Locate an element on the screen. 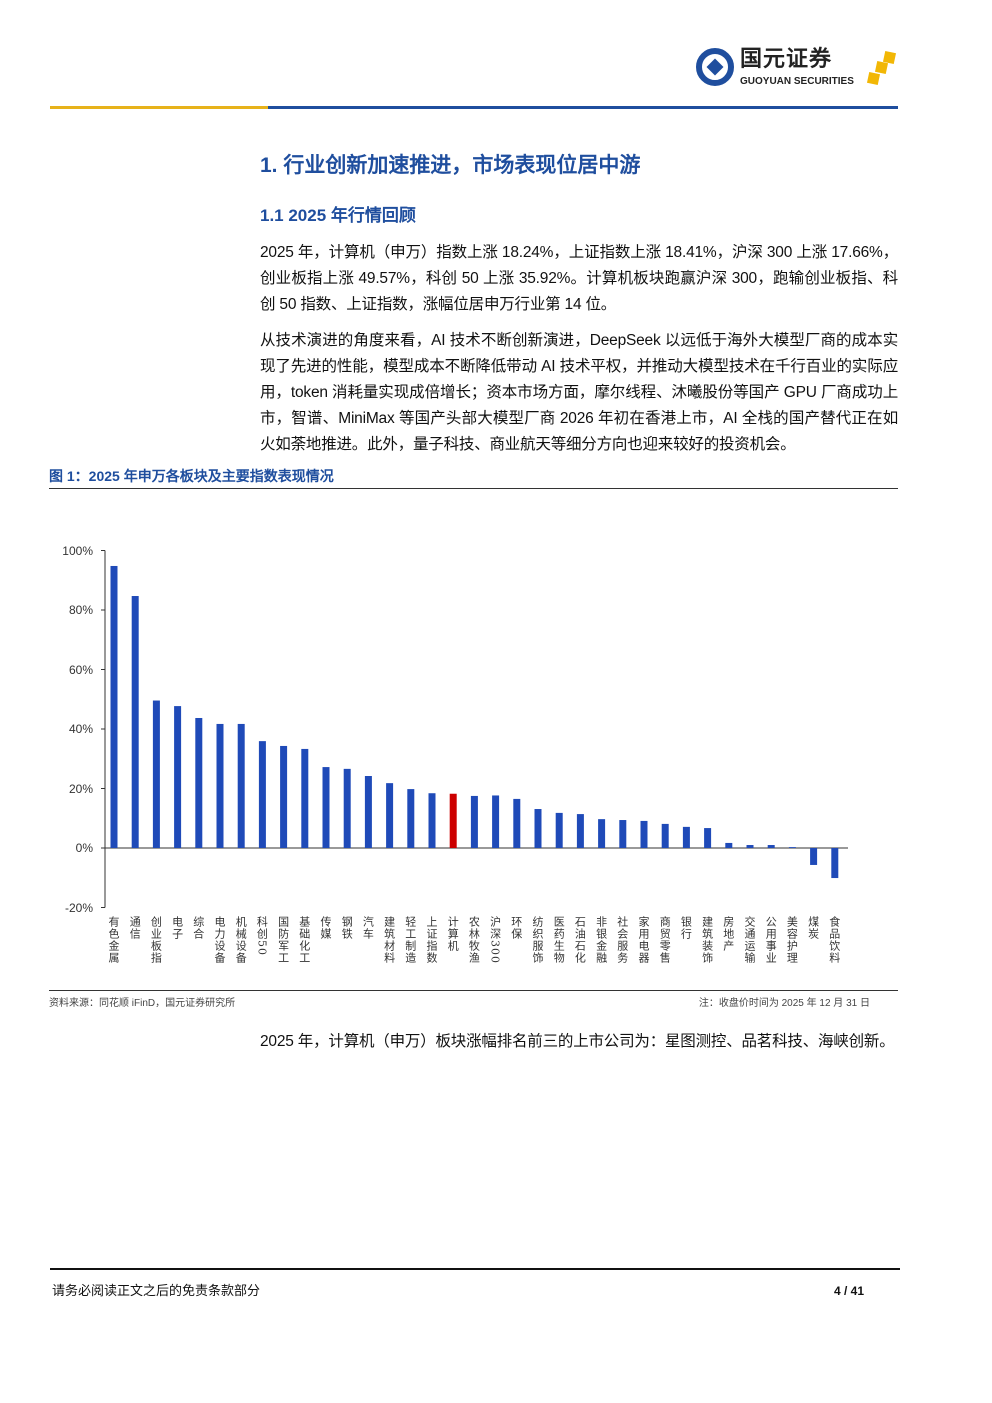  page-number: 4 / 41 is located at coordinates (849, 1291).